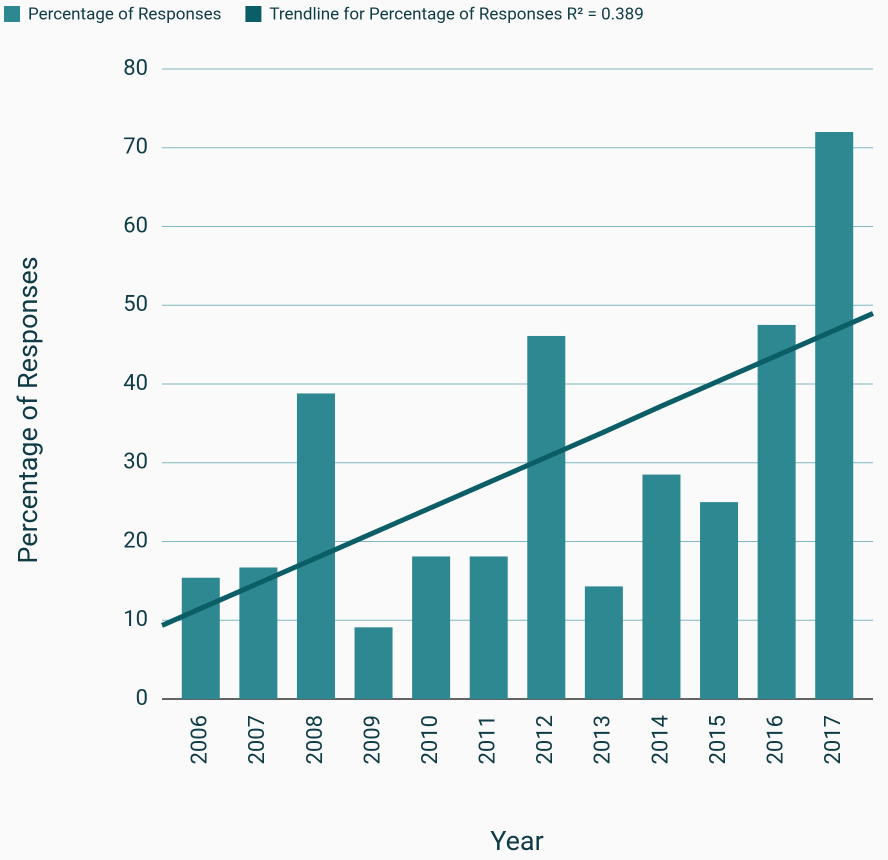  I want to click on y-tick-label: 10, so click(135, 619).